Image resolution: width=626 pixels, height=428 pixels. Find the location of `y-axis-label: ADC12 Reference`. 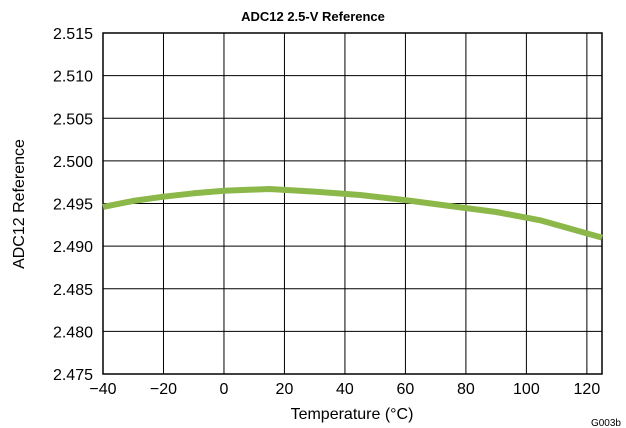

y-axis-label: ADC12 Reference is located at coordinates (19, 204).